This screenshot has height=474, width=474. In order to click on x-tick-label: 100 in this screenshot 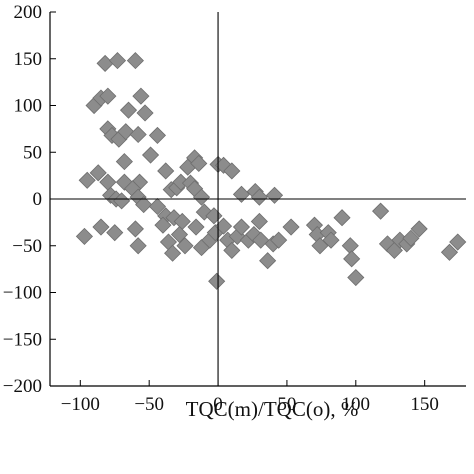, I will do `click(356, 404)`.